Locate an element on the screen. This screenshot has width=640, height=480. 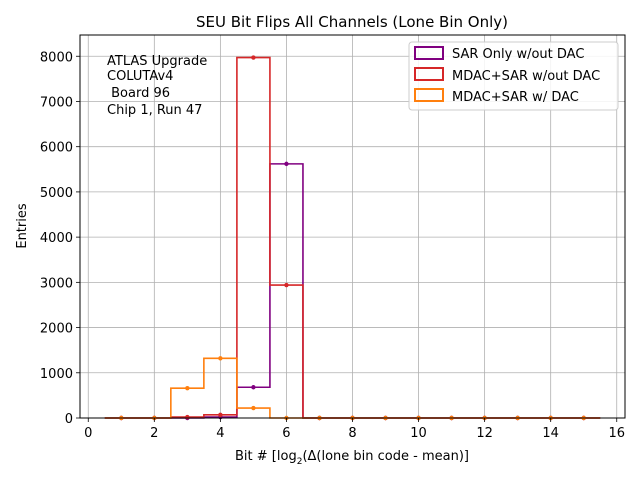
x-tick-label: 8 is located at coordinates (352, 433).